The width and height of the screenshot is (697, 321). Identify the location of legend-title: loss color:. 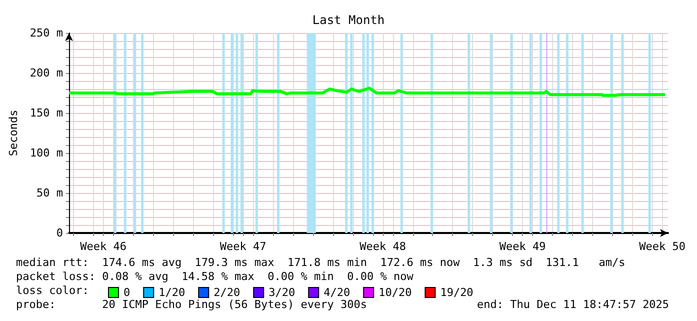
(52, 290).